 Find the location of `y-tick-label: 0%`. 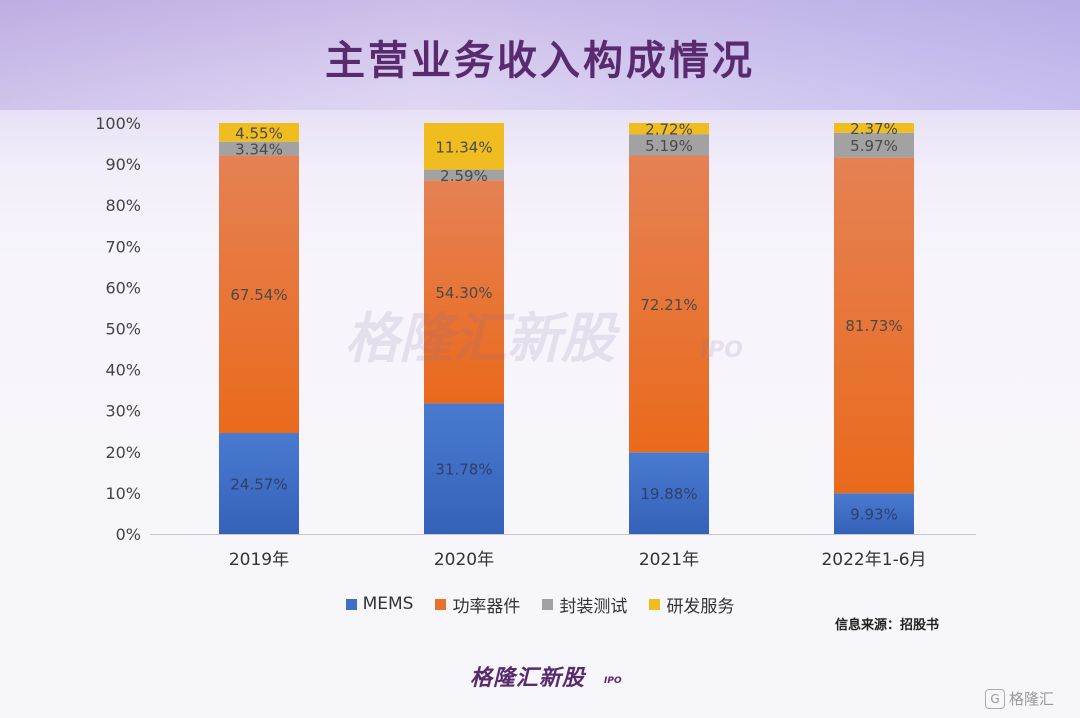

y-tick-label: 0% is located at coordinates (128, 534).